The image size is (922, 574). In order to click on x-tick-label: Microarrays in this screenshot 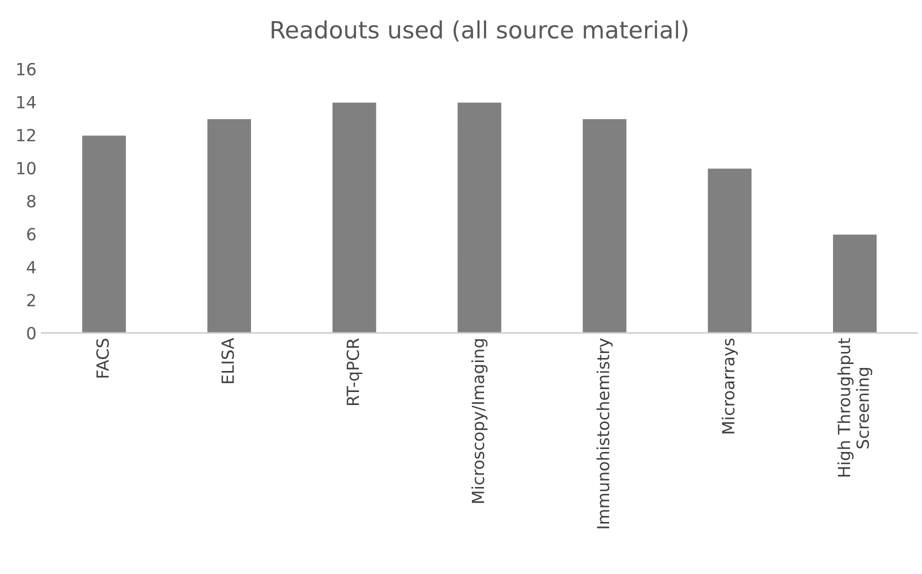, I will do `click(730, 386)`.